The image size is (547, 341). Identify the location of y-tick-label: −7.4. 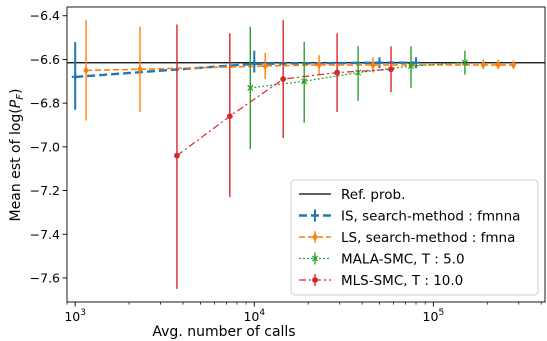
(45, 234).